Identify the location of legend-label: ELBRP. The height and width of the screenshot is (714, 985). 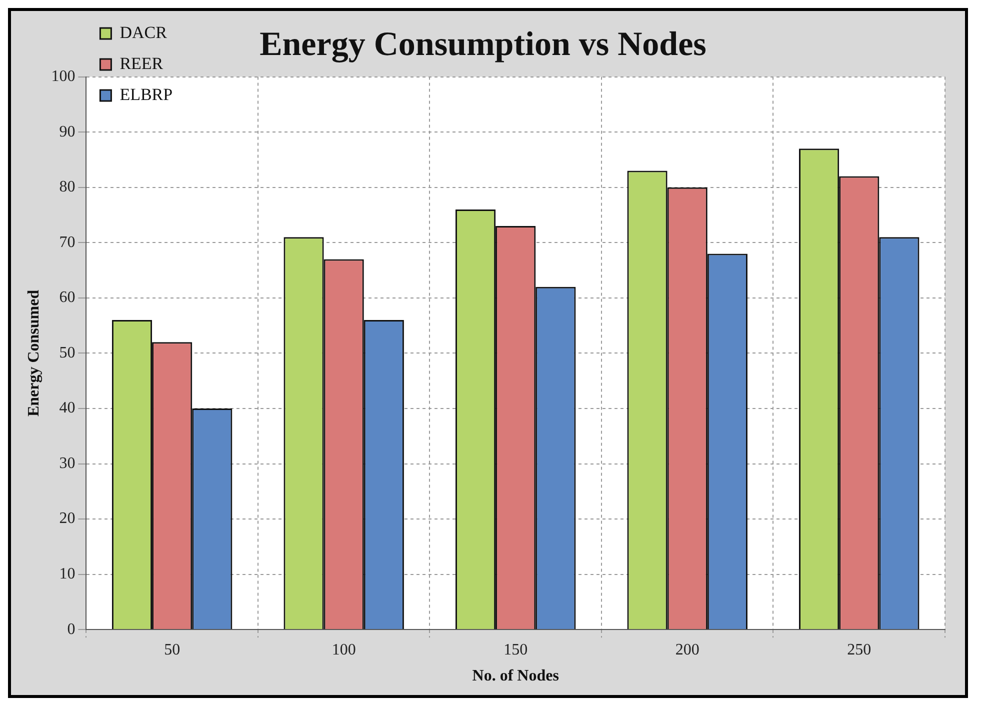
(146, 94).